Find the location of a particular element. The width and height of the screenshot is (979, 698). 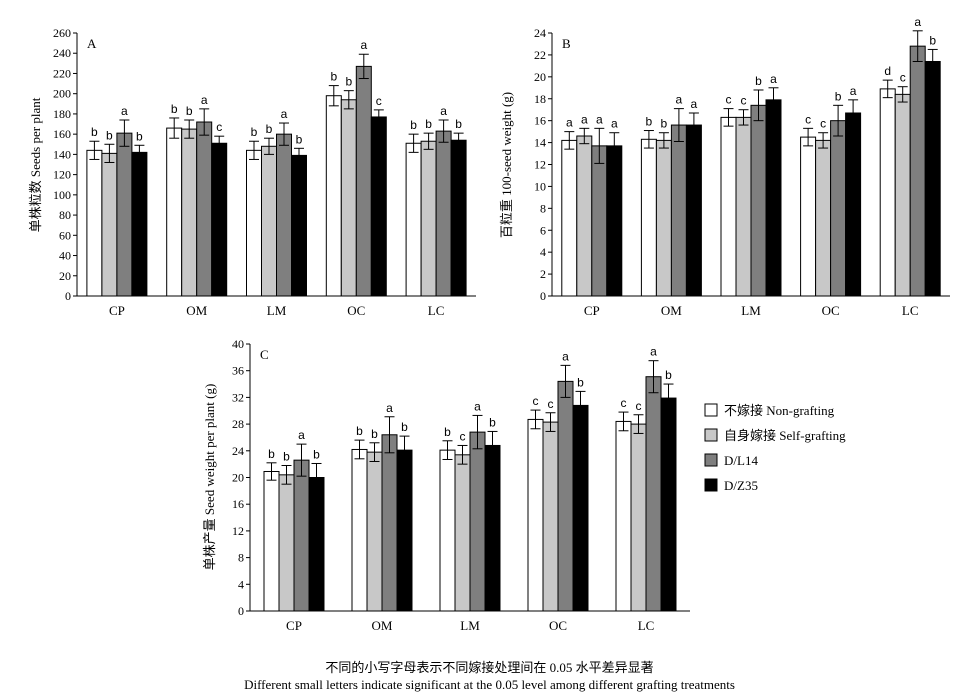

panel-label: A is located at coordinates (92, 43).